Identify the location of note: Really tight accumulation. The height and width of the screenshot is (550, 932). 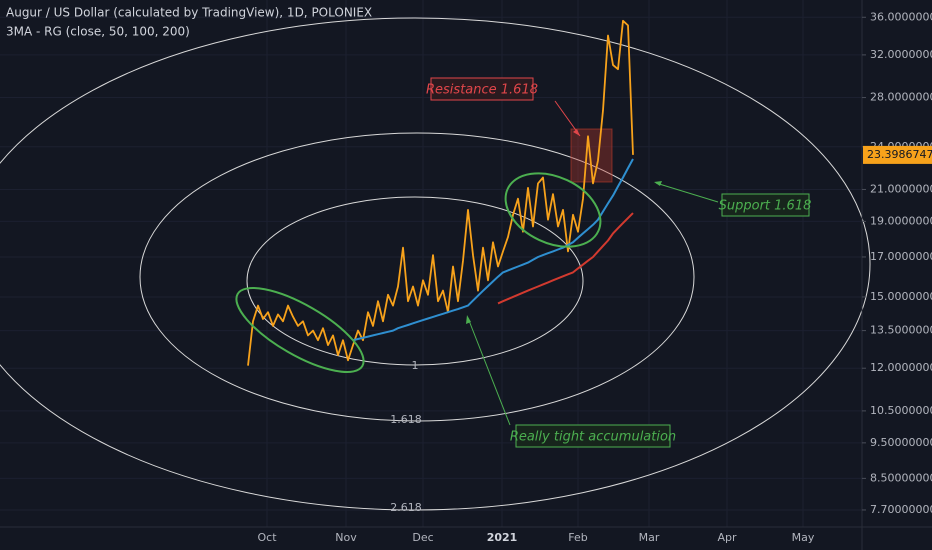
(593, 437).